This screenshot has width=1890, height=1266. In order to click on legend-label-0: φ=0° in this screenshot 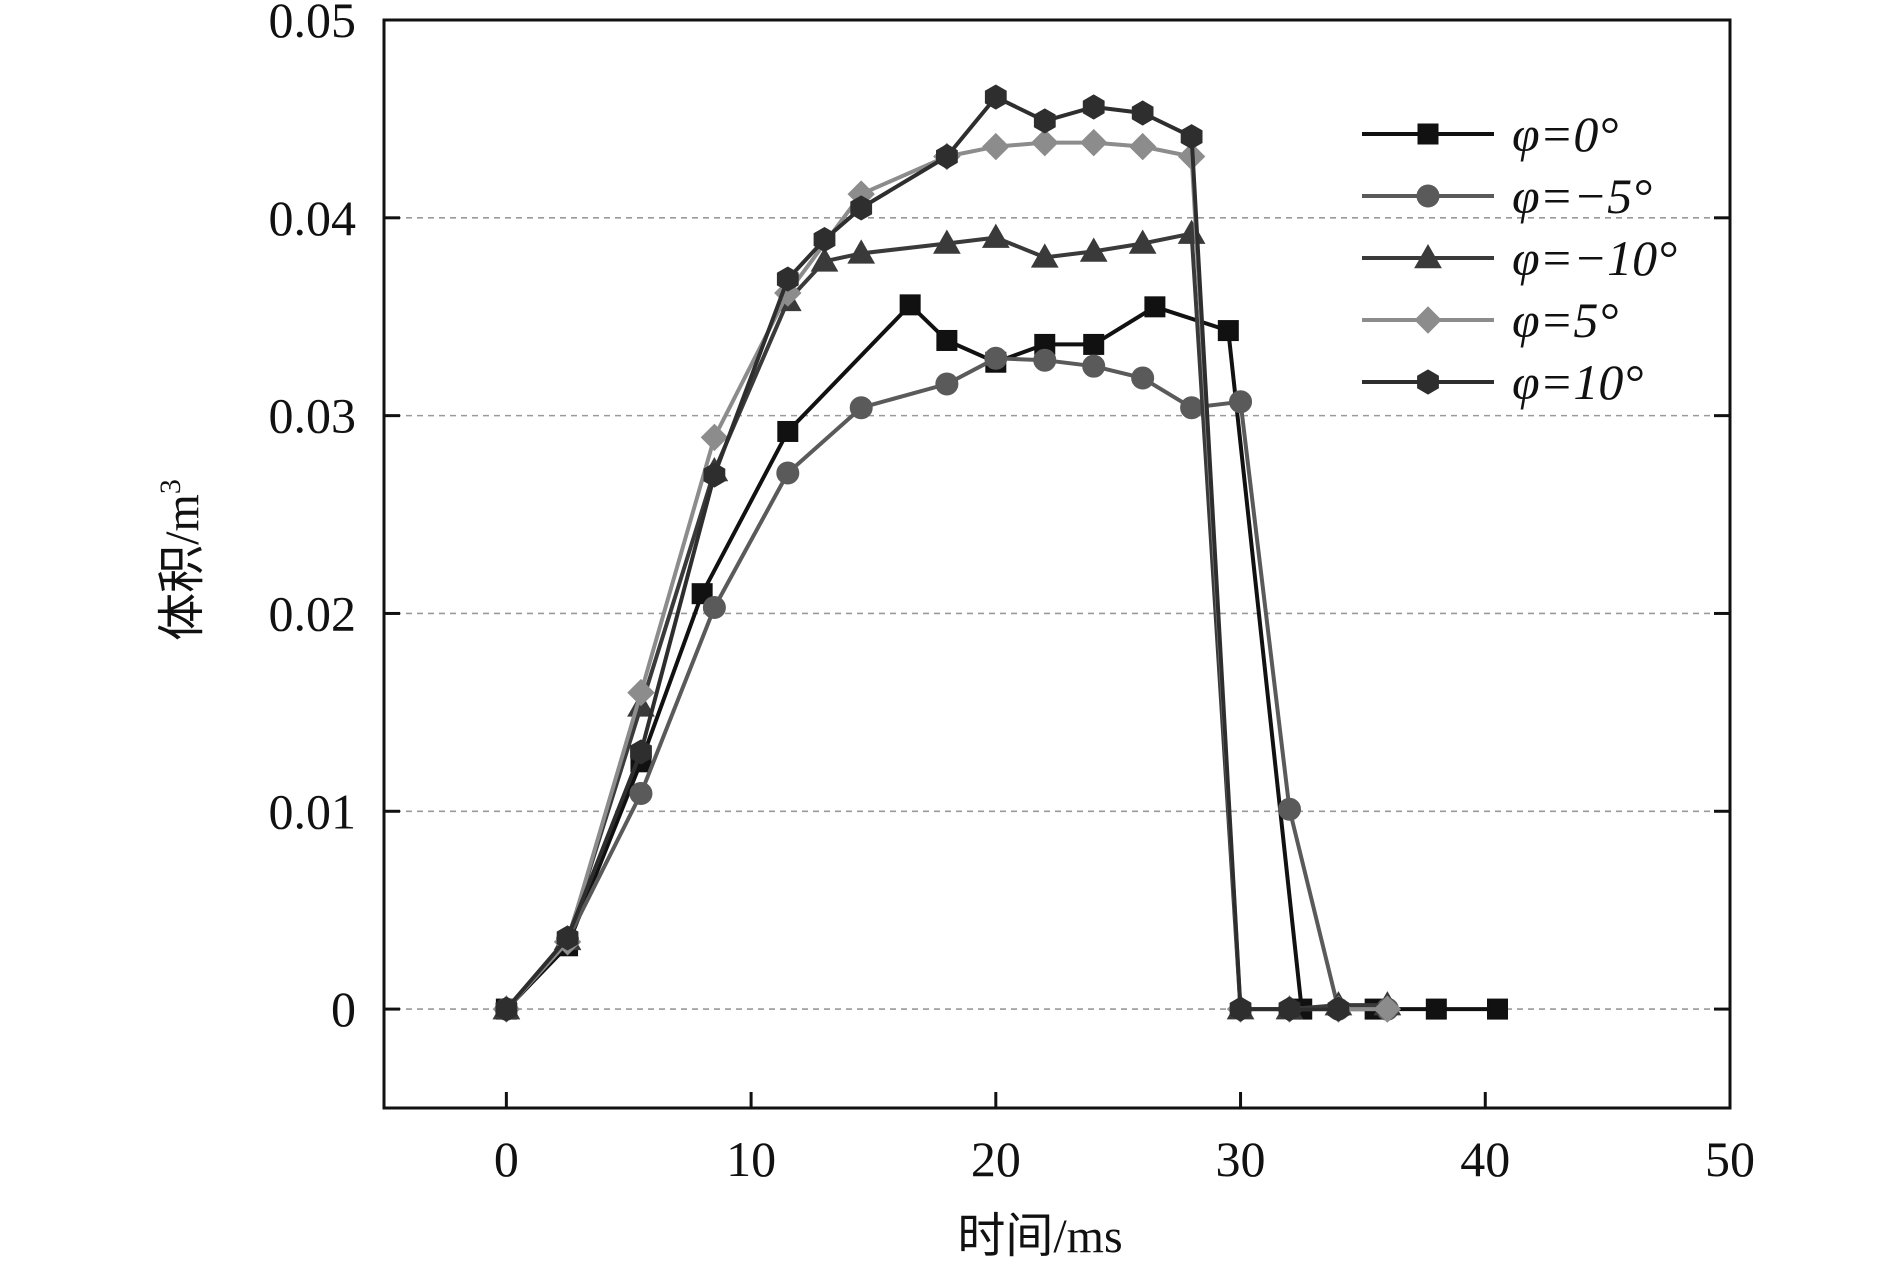, I will do `click(1565, 134)`.